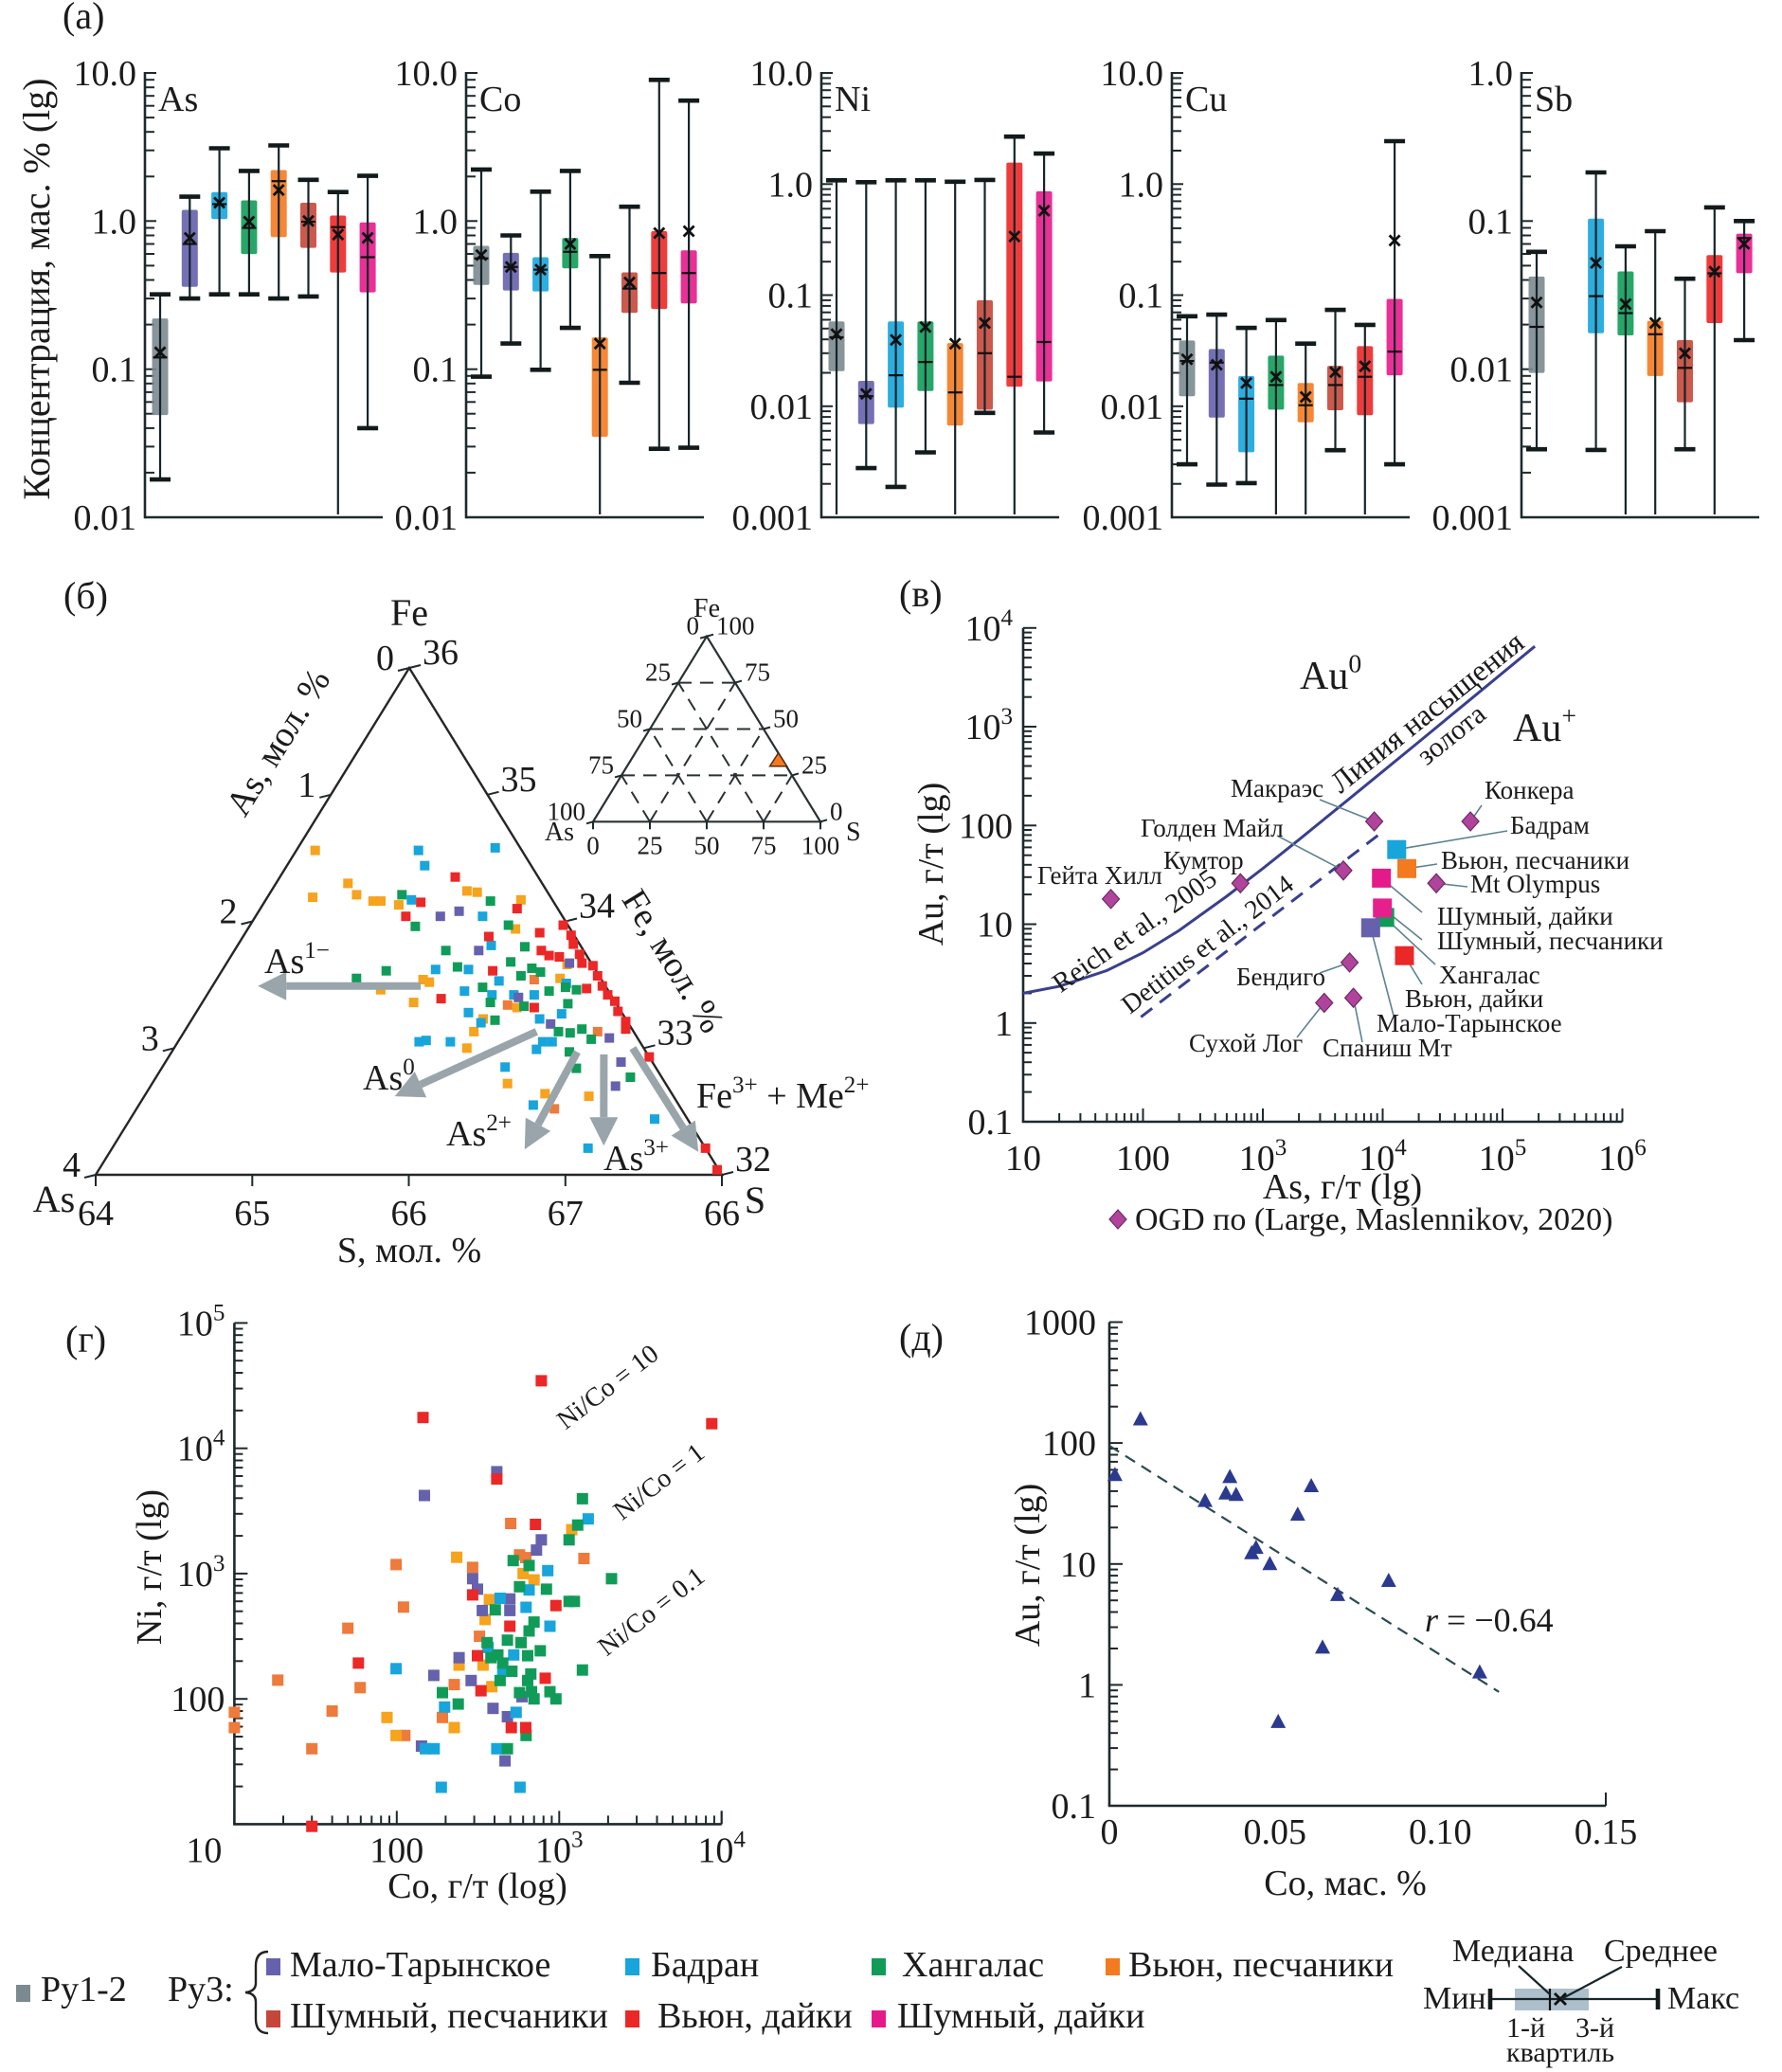 This screenshot has height=2072, width=1782. What do you see at coordinates (706, 608) in the screenshot?
I see `inset-vertex-top: Fe` at bounding box center [706, 608].